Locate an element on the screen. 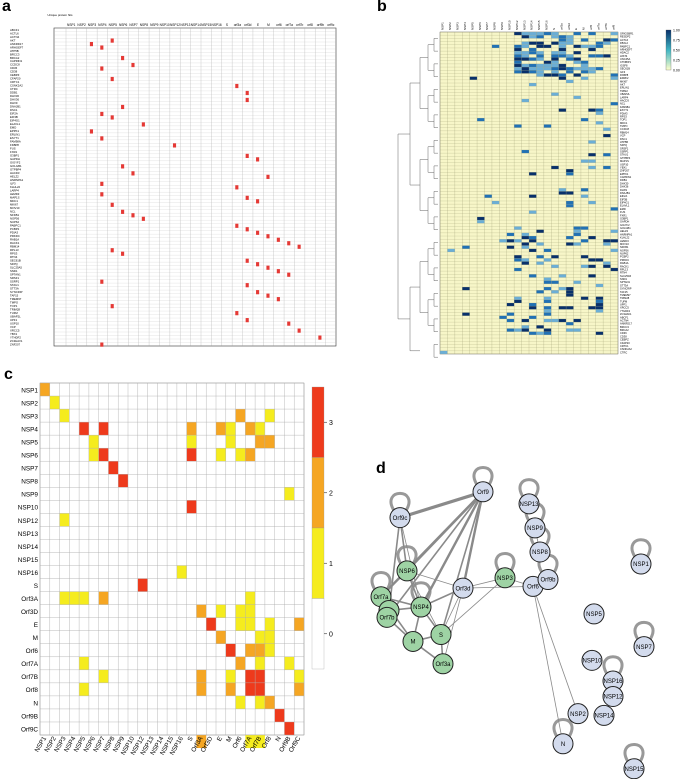 This screenshot has width=685, height=779. row-label: YTHDF2 is located at coordinates (625, 311).